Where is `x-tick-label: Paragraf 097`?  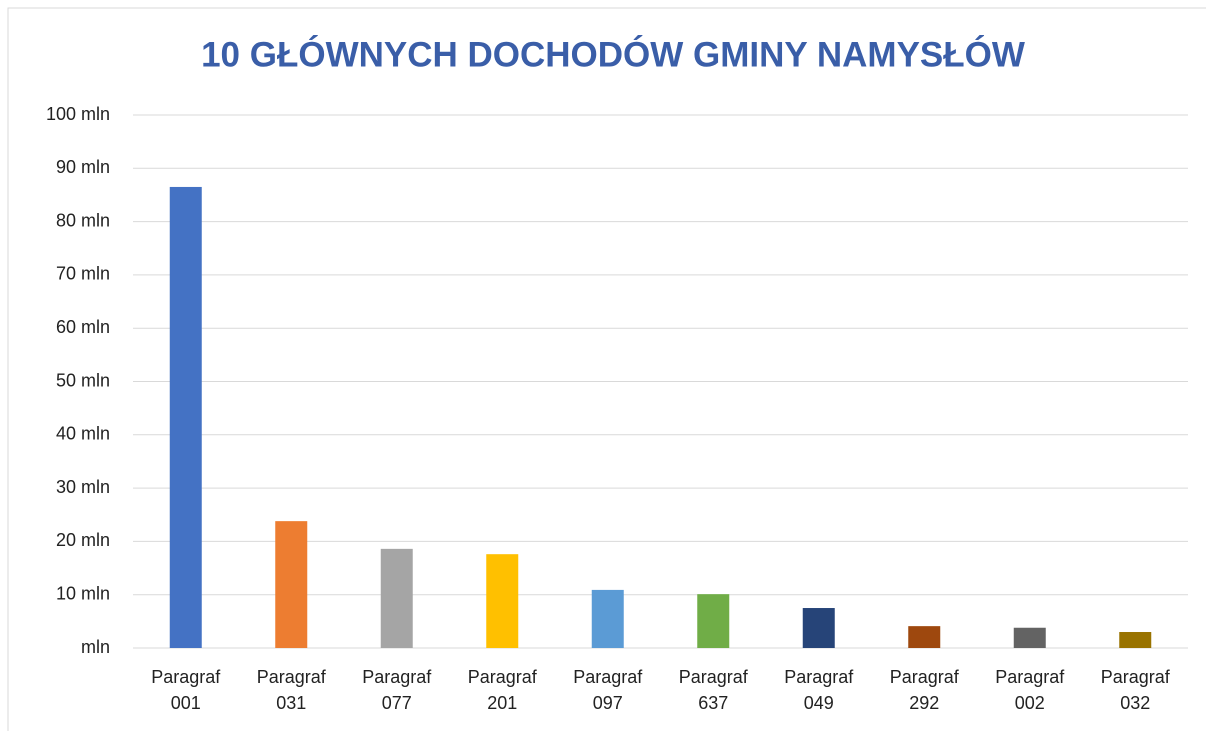
x-tick-label: Paragraf 097 is located at coordinates (608, 690).